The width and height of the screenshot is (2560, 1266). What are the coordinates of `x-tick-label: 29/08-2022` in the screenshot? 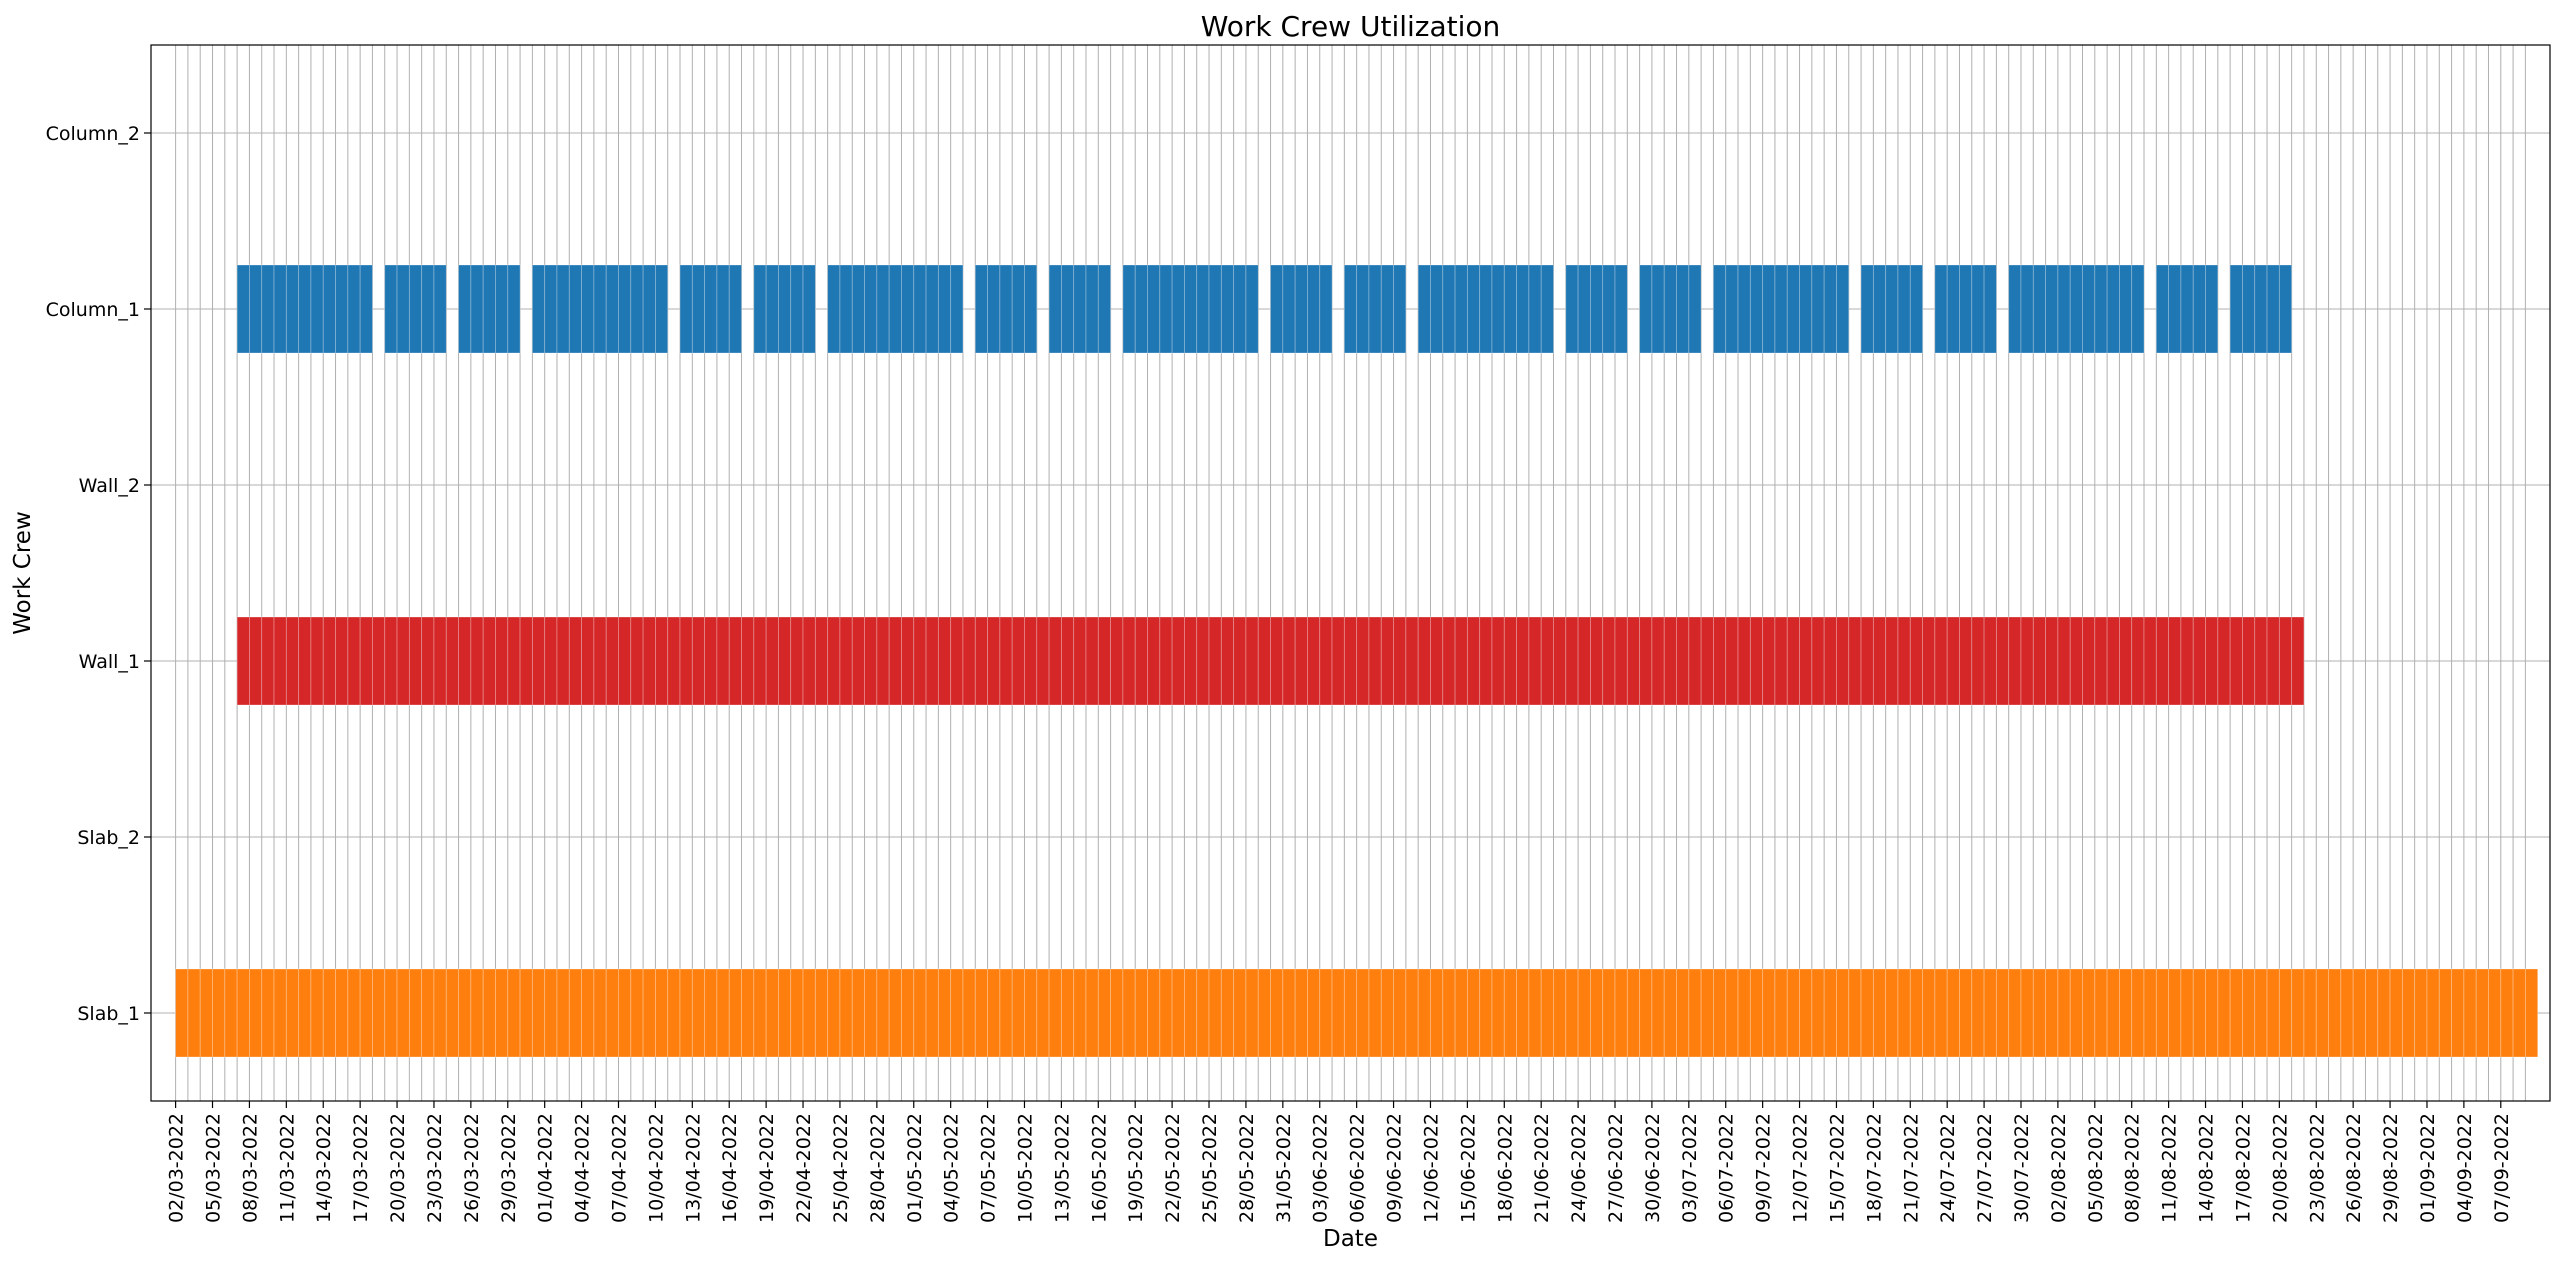 It's located at (2391, 1168).